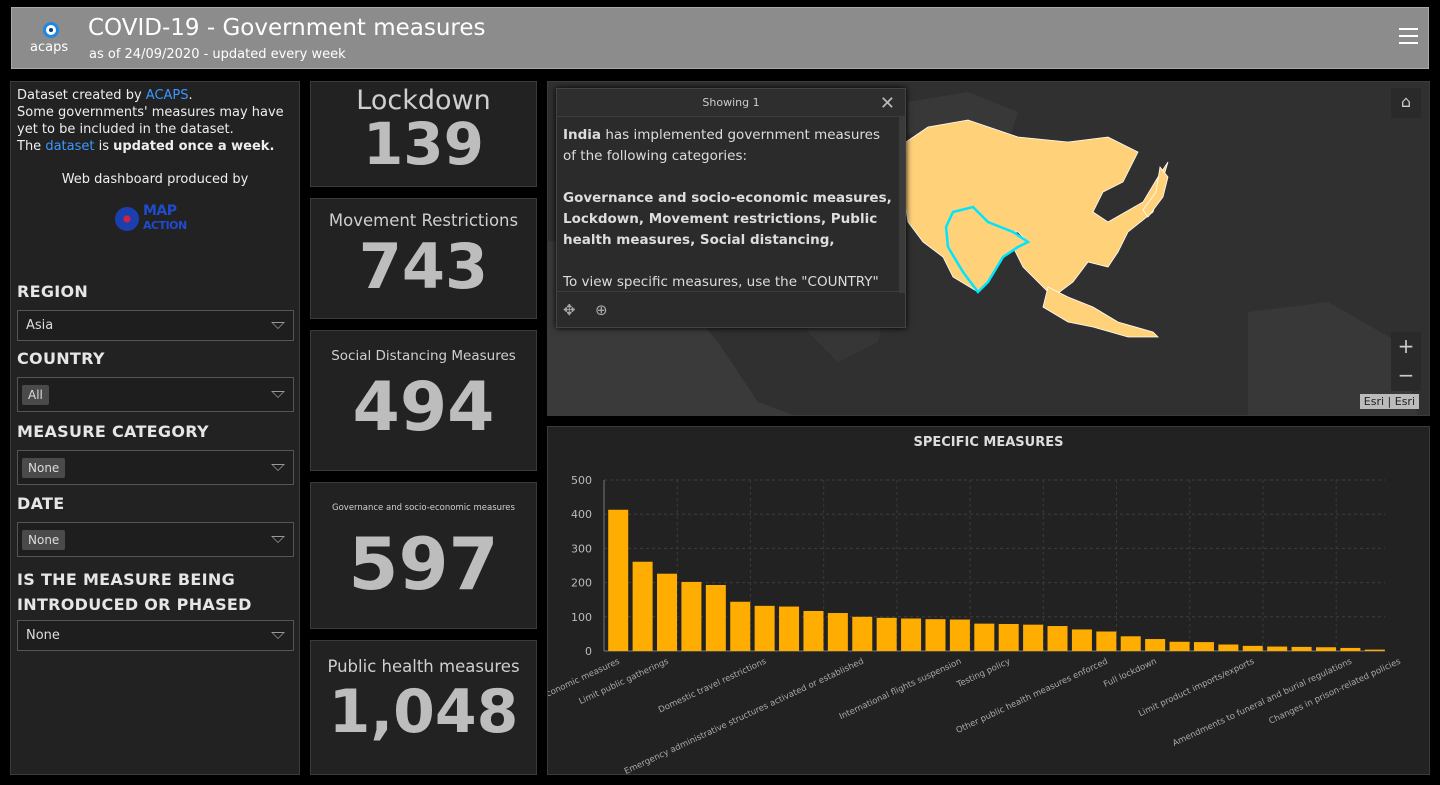 This screenshot has width=1440, height=785. I want to click on globe-icon, so click(127, 219).